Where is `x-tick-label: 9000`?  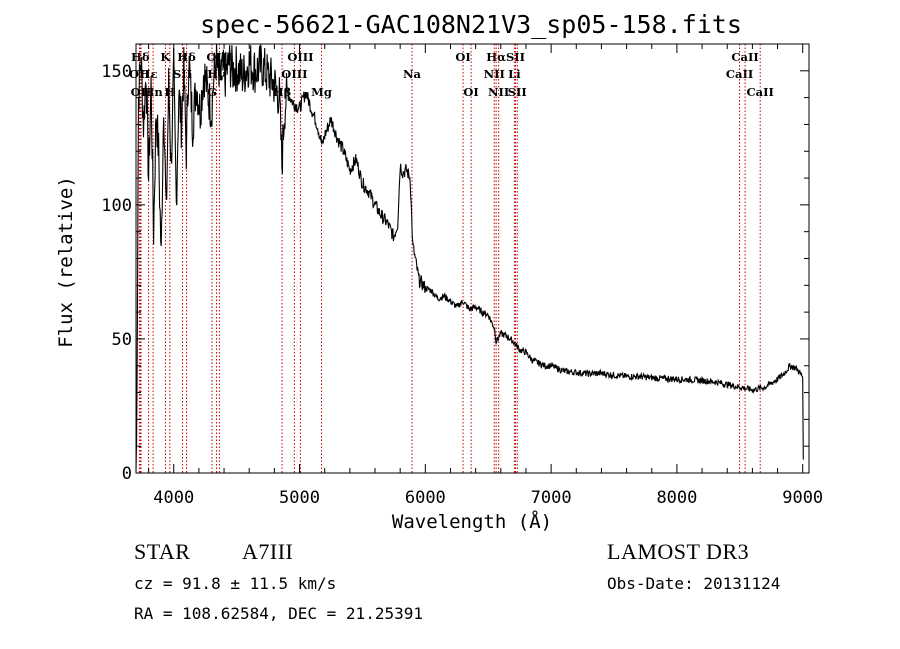 x-tick-label: 9000 is located at coordinates (802, 498).